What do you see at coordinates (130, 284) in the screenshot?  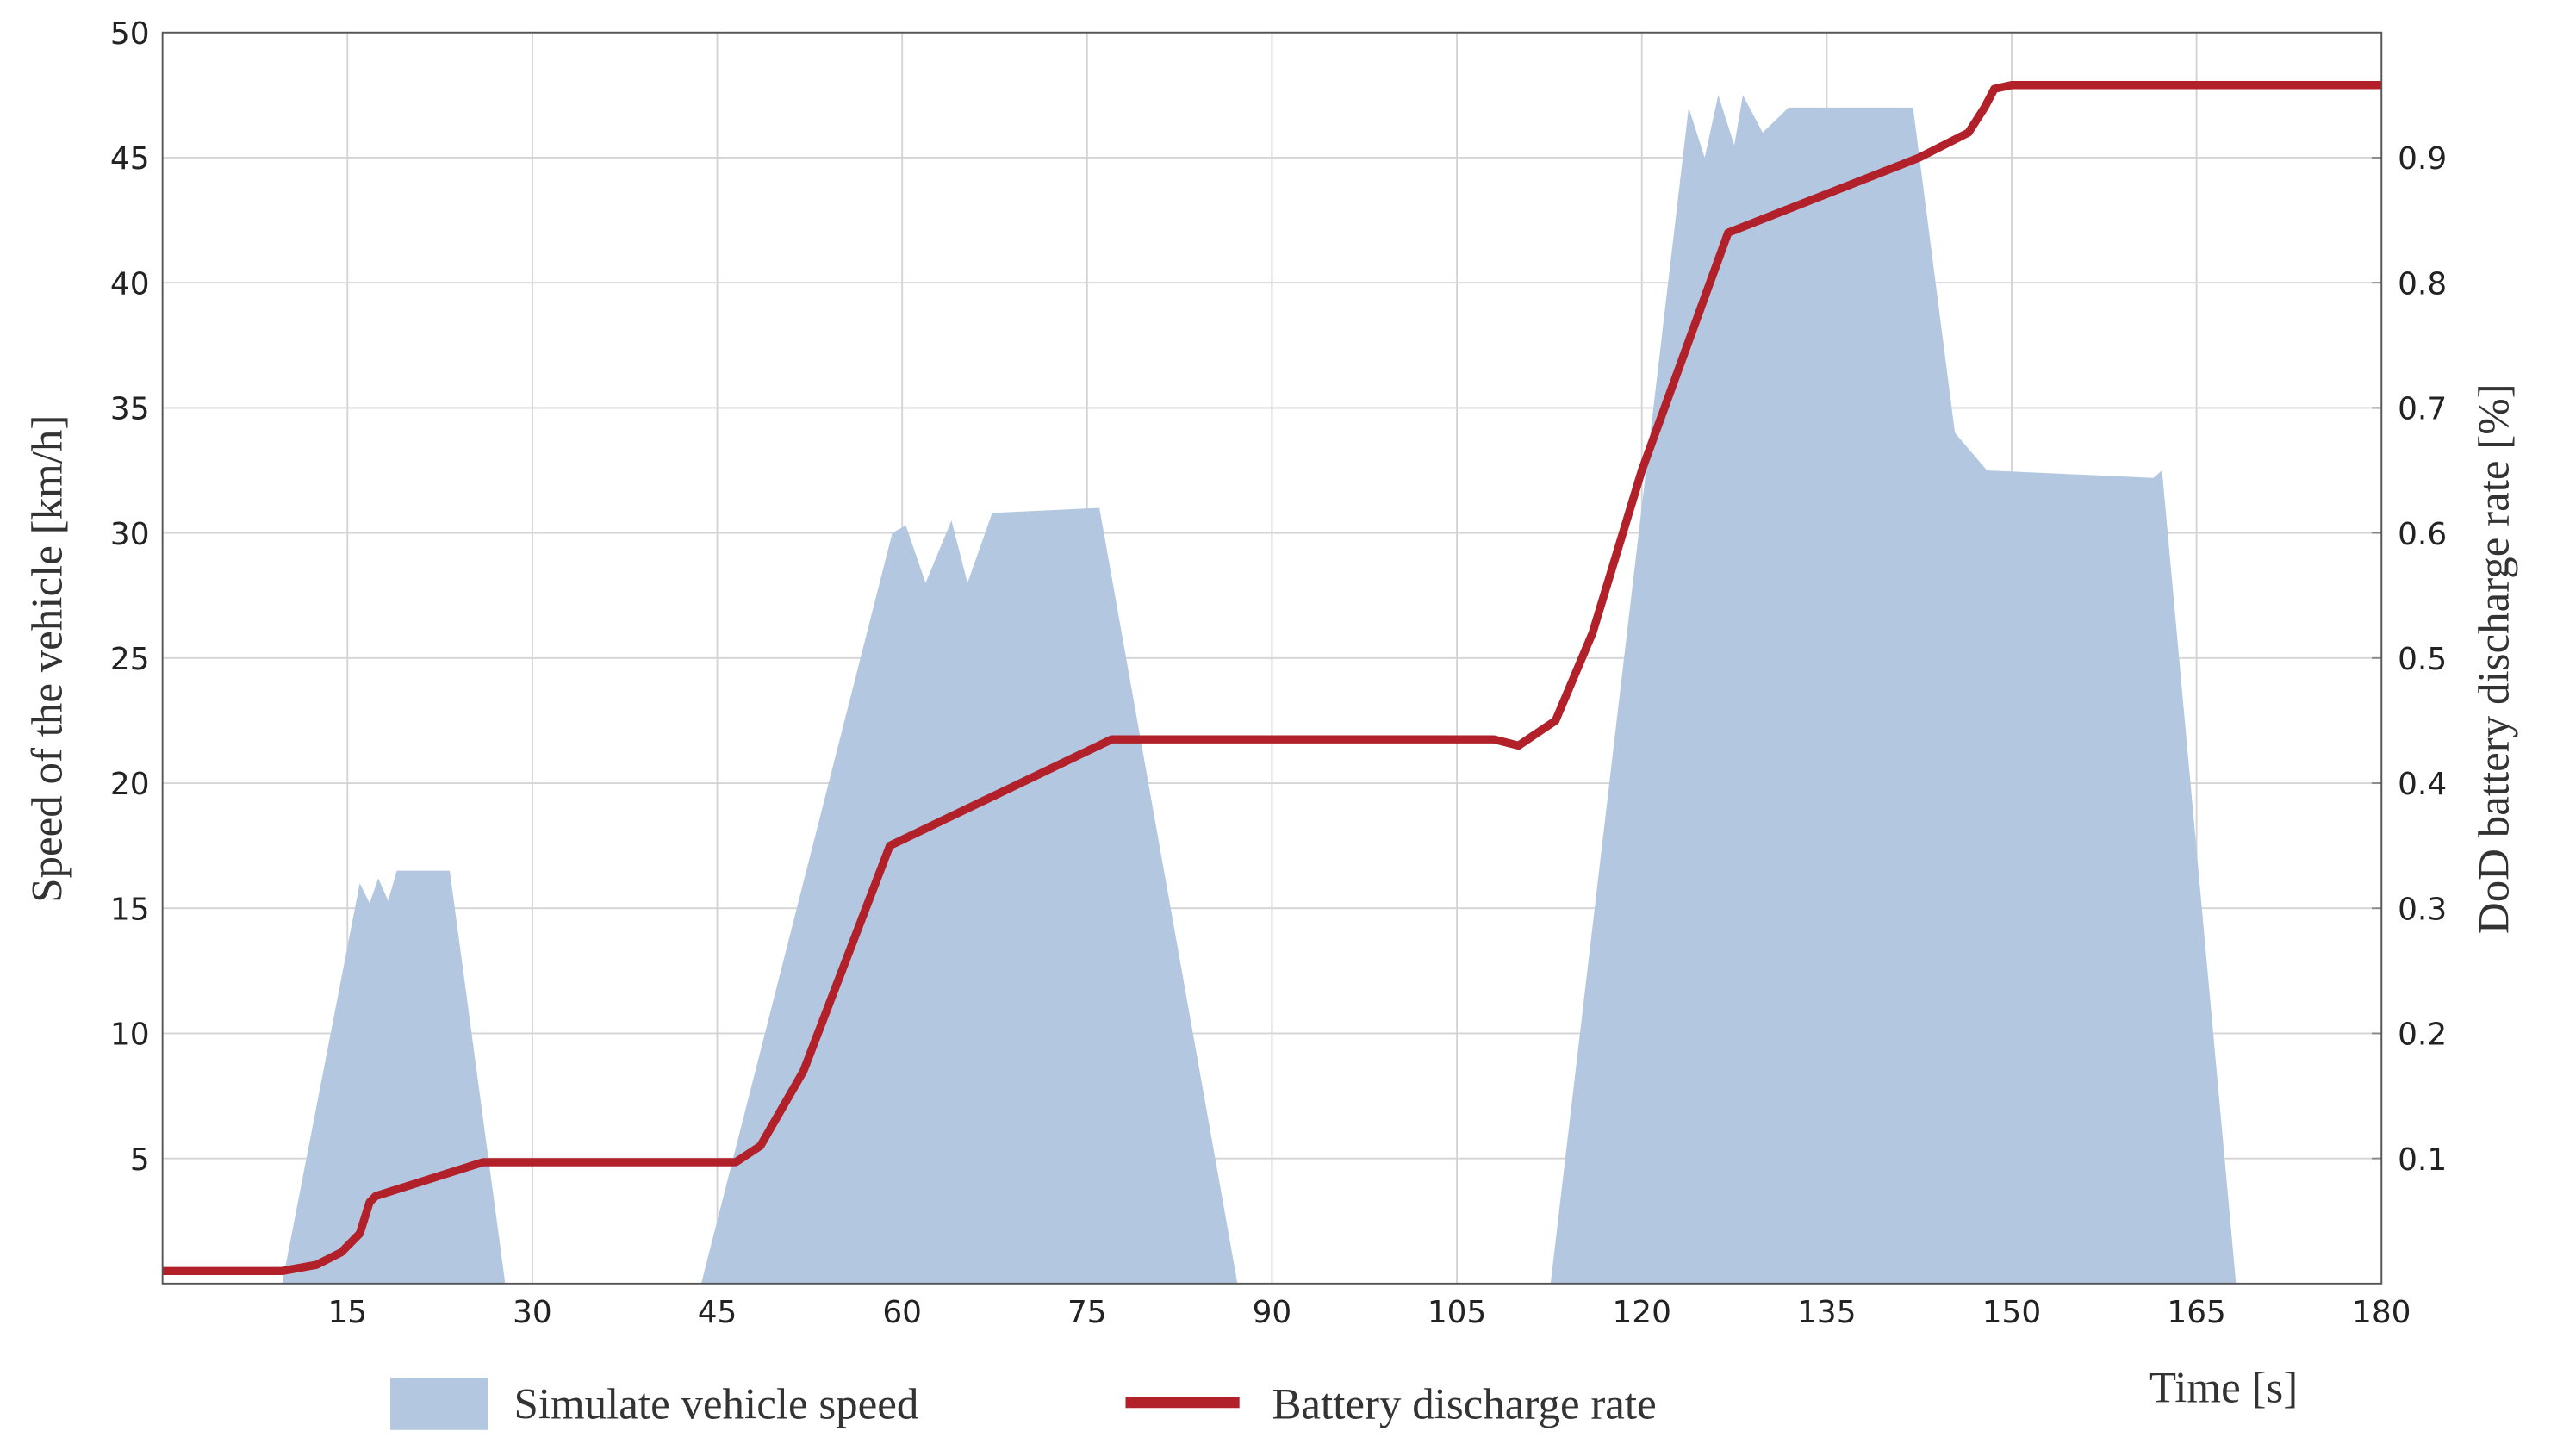 I see `y-tick-label: 40` at bounding box center [130, 284].